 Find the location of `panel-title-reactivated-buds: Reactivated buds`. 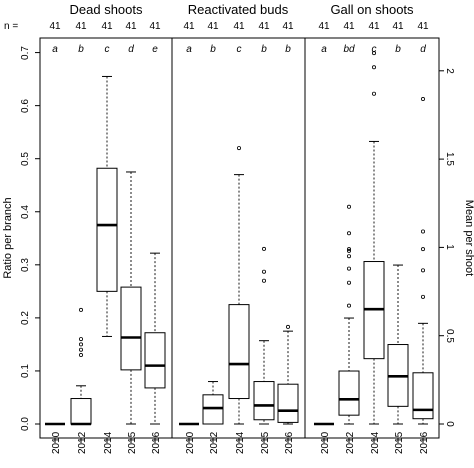

panel-title-reactivated-buds: Reactivated buds is located at coordinates (238, 9).